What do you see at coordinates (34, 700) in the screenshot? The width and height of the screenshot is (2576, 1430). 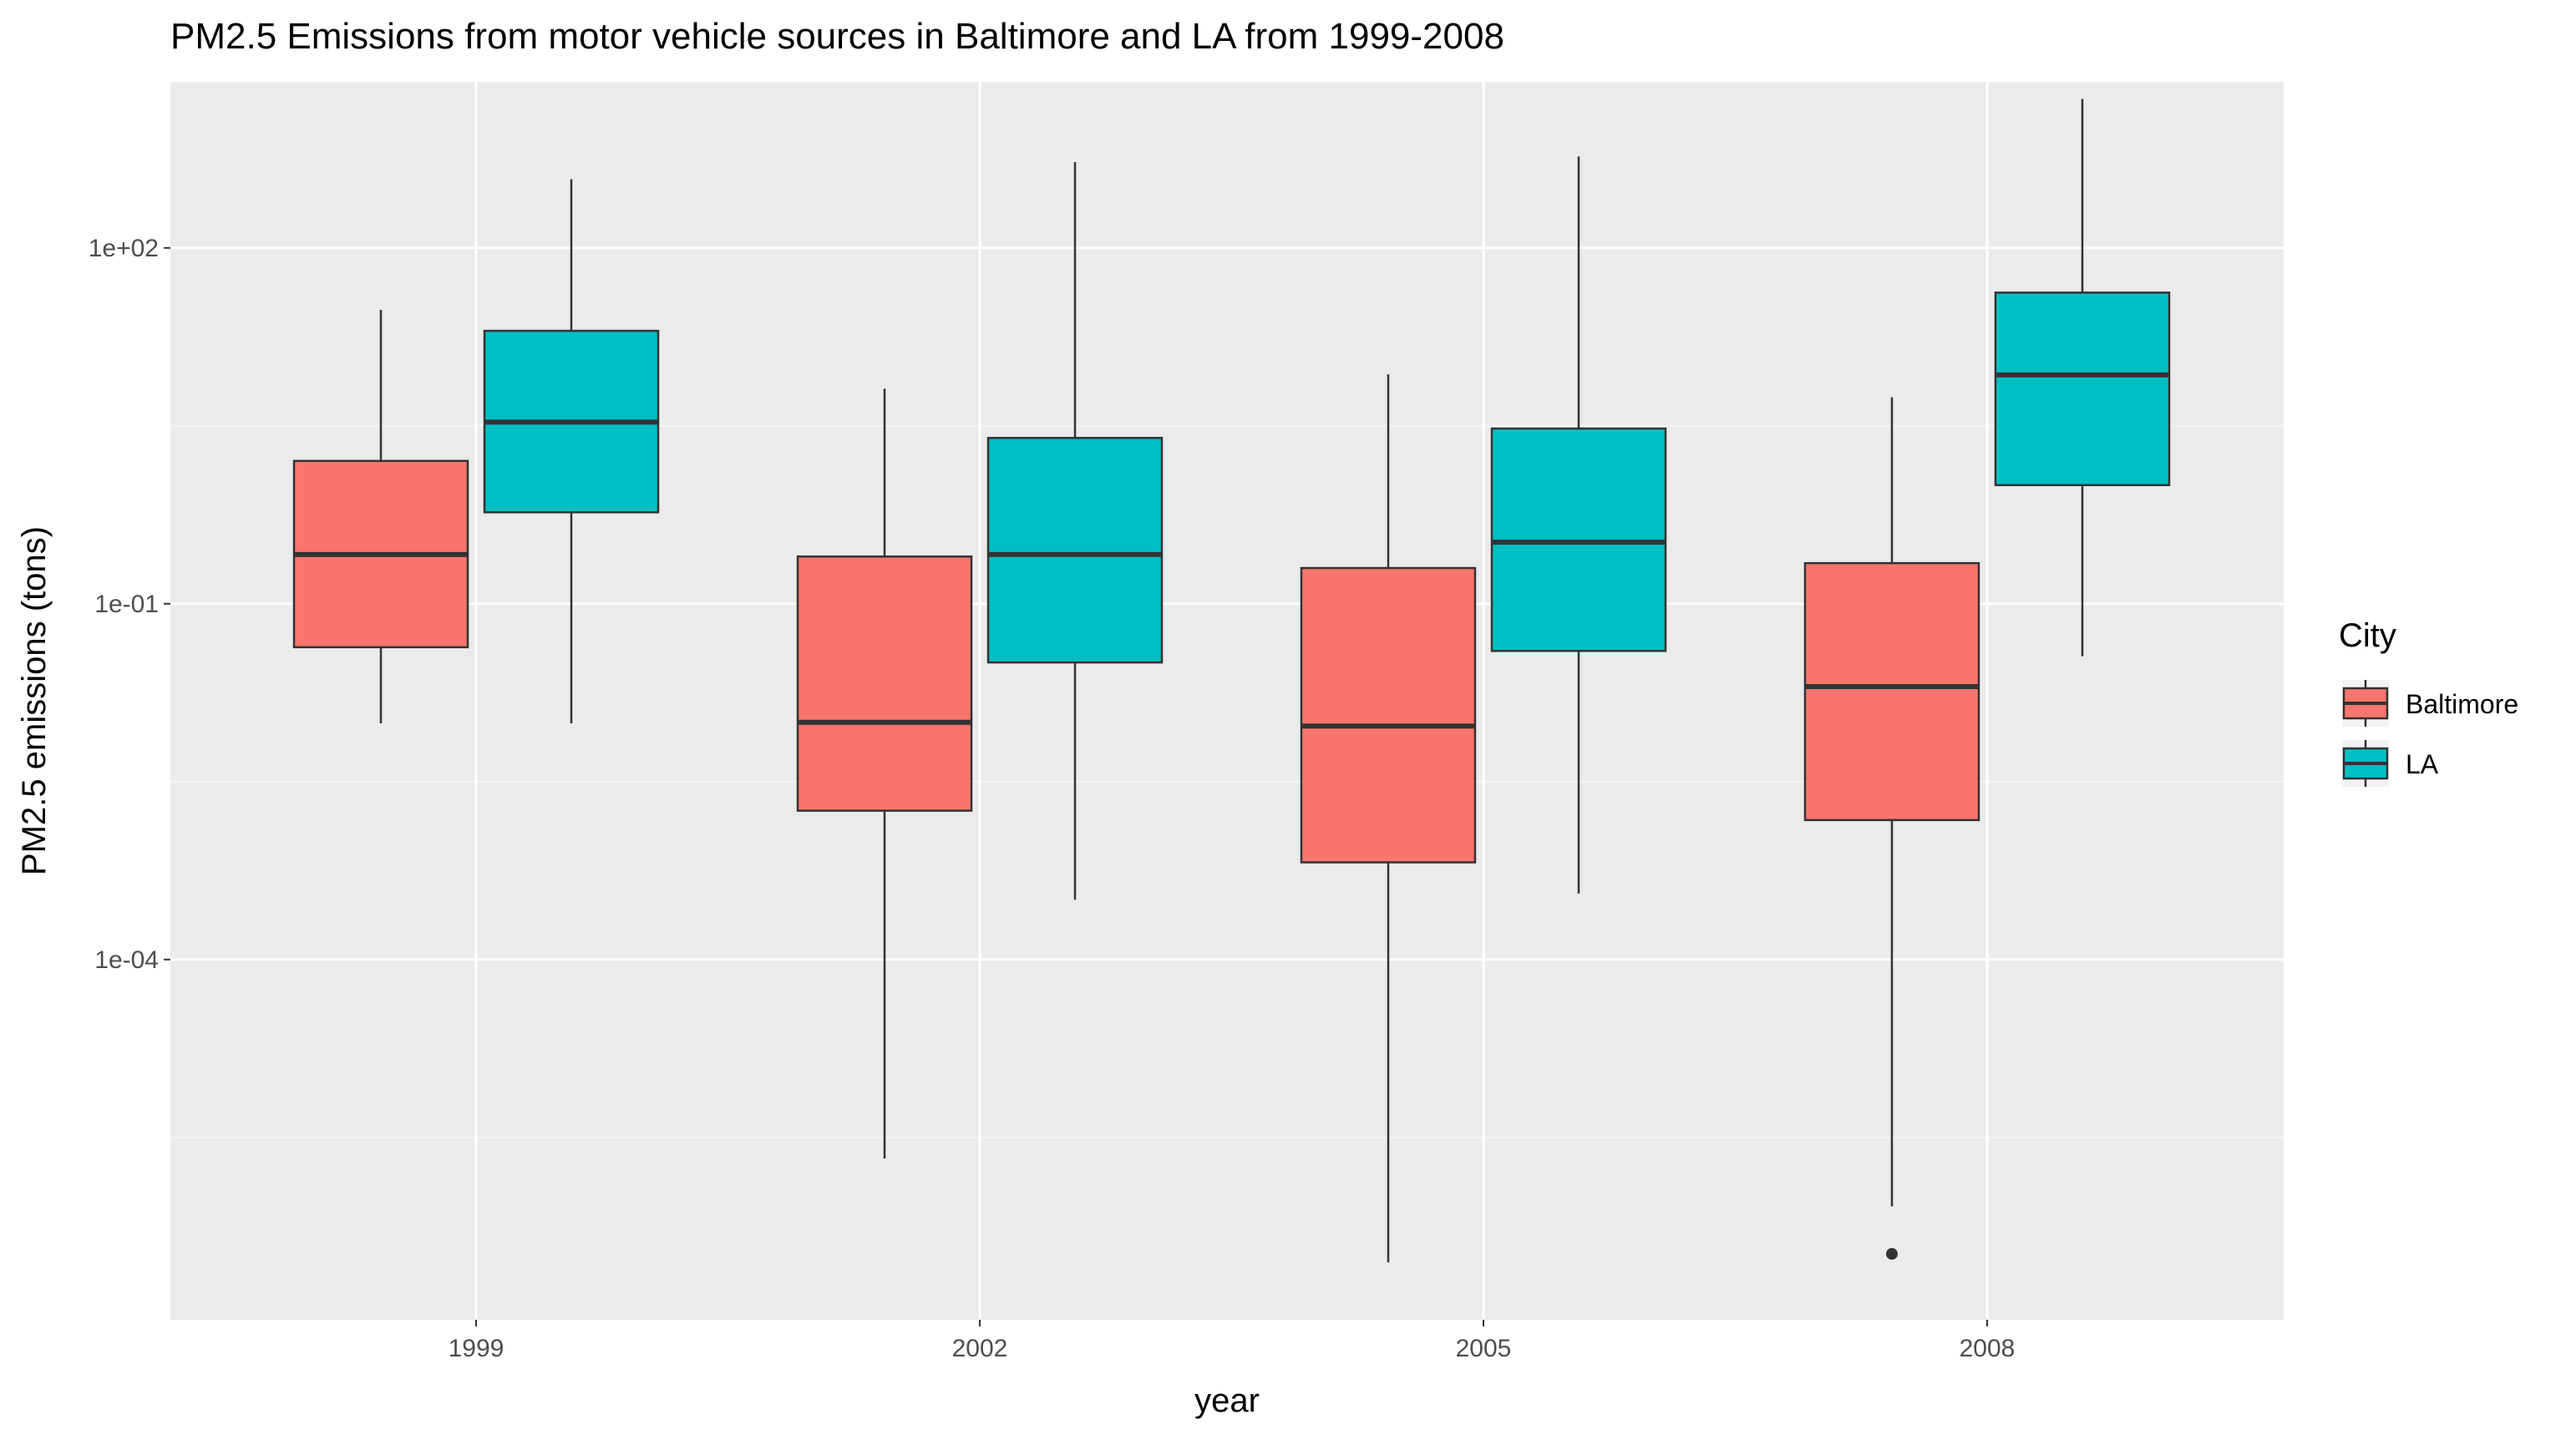 I see `y-axis-title: PM2.5 emissions (tons)` at bounding box center [34, 700].